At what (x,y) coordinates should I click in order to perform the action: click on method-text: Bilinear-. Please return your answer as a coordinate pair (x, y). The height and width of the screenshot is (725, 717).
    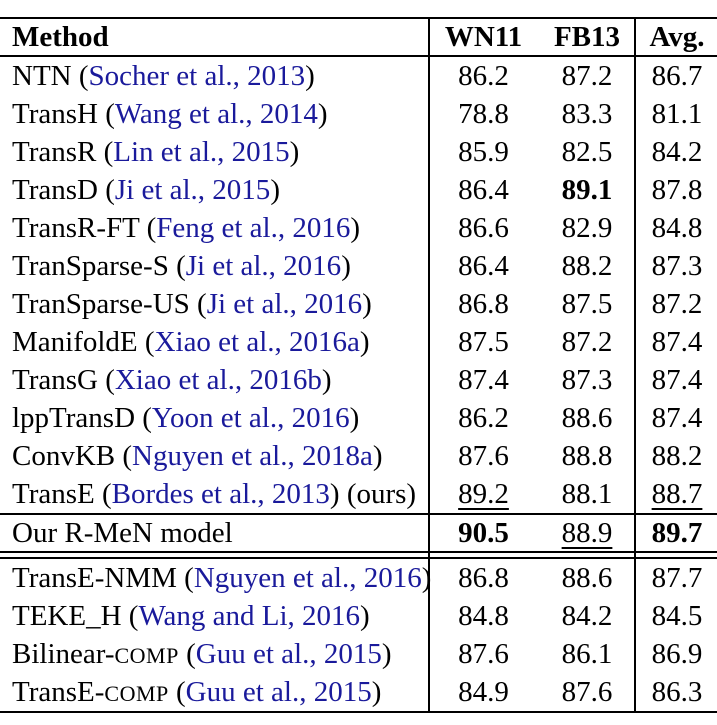
    Looking at the image, I should click on (63, 653).